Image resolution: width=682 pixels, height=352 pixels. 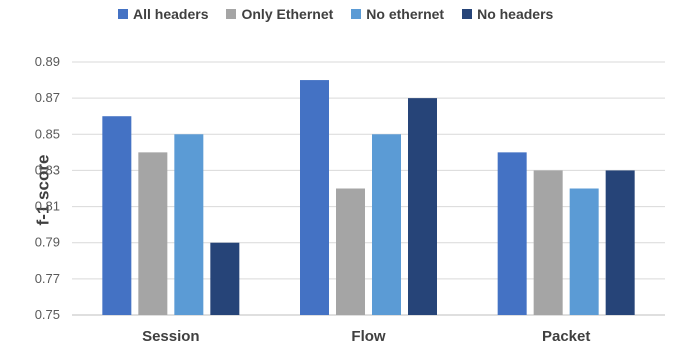 What do you see at coordinates (47, 242) in the screenshot?
I see `y-tick-label: 0.79` at bounding box center [47, 242].